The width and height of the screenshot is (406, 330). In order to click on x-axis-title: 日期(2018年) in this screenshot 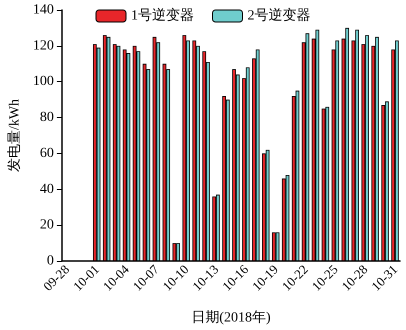, I will do `click(231, 318)`.